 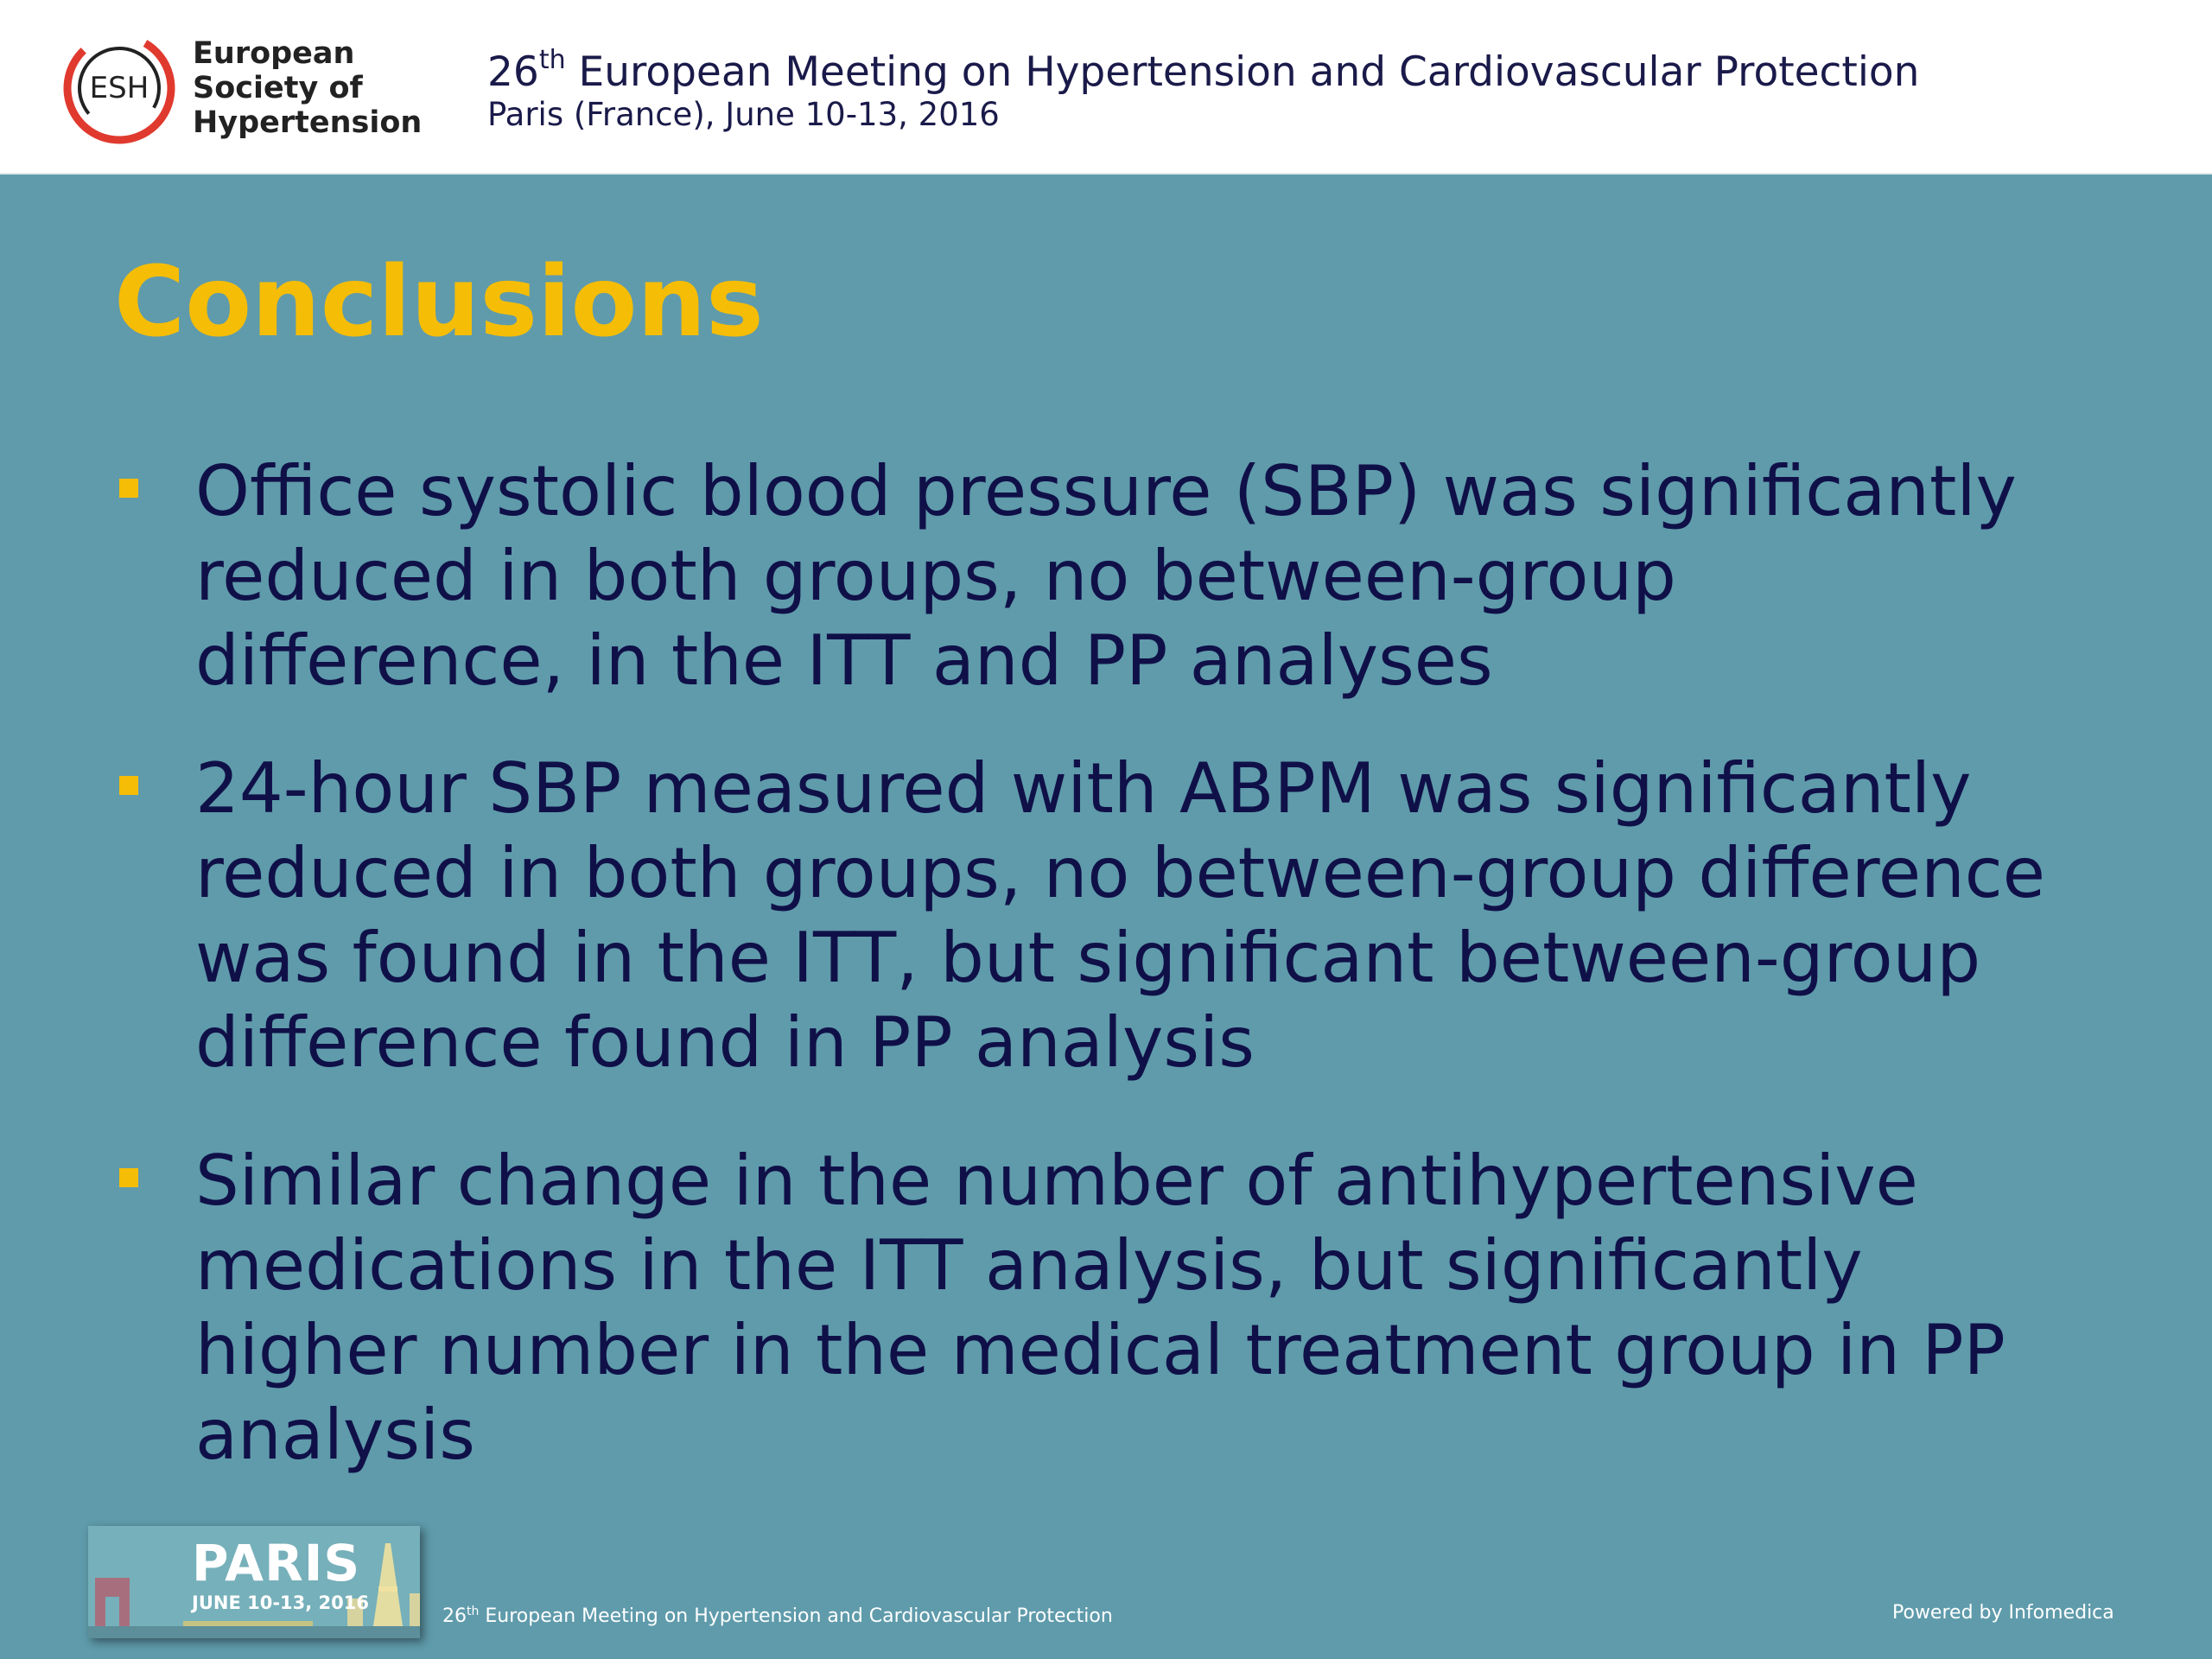 What do you see at coordinates (439, 302) in the screenshot?
I see `slide-title: Conclusions` at bounding box center [439, 302].